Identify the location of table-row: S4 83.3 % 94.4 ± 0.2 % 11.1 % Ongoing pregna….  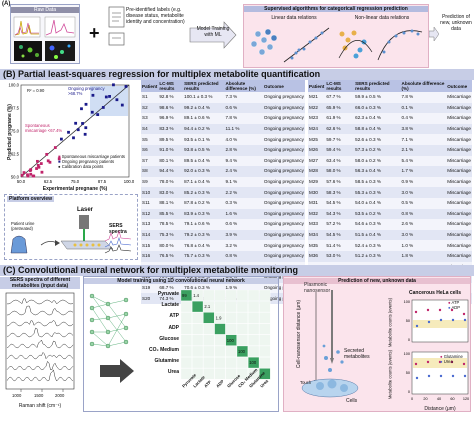
(223, 129).